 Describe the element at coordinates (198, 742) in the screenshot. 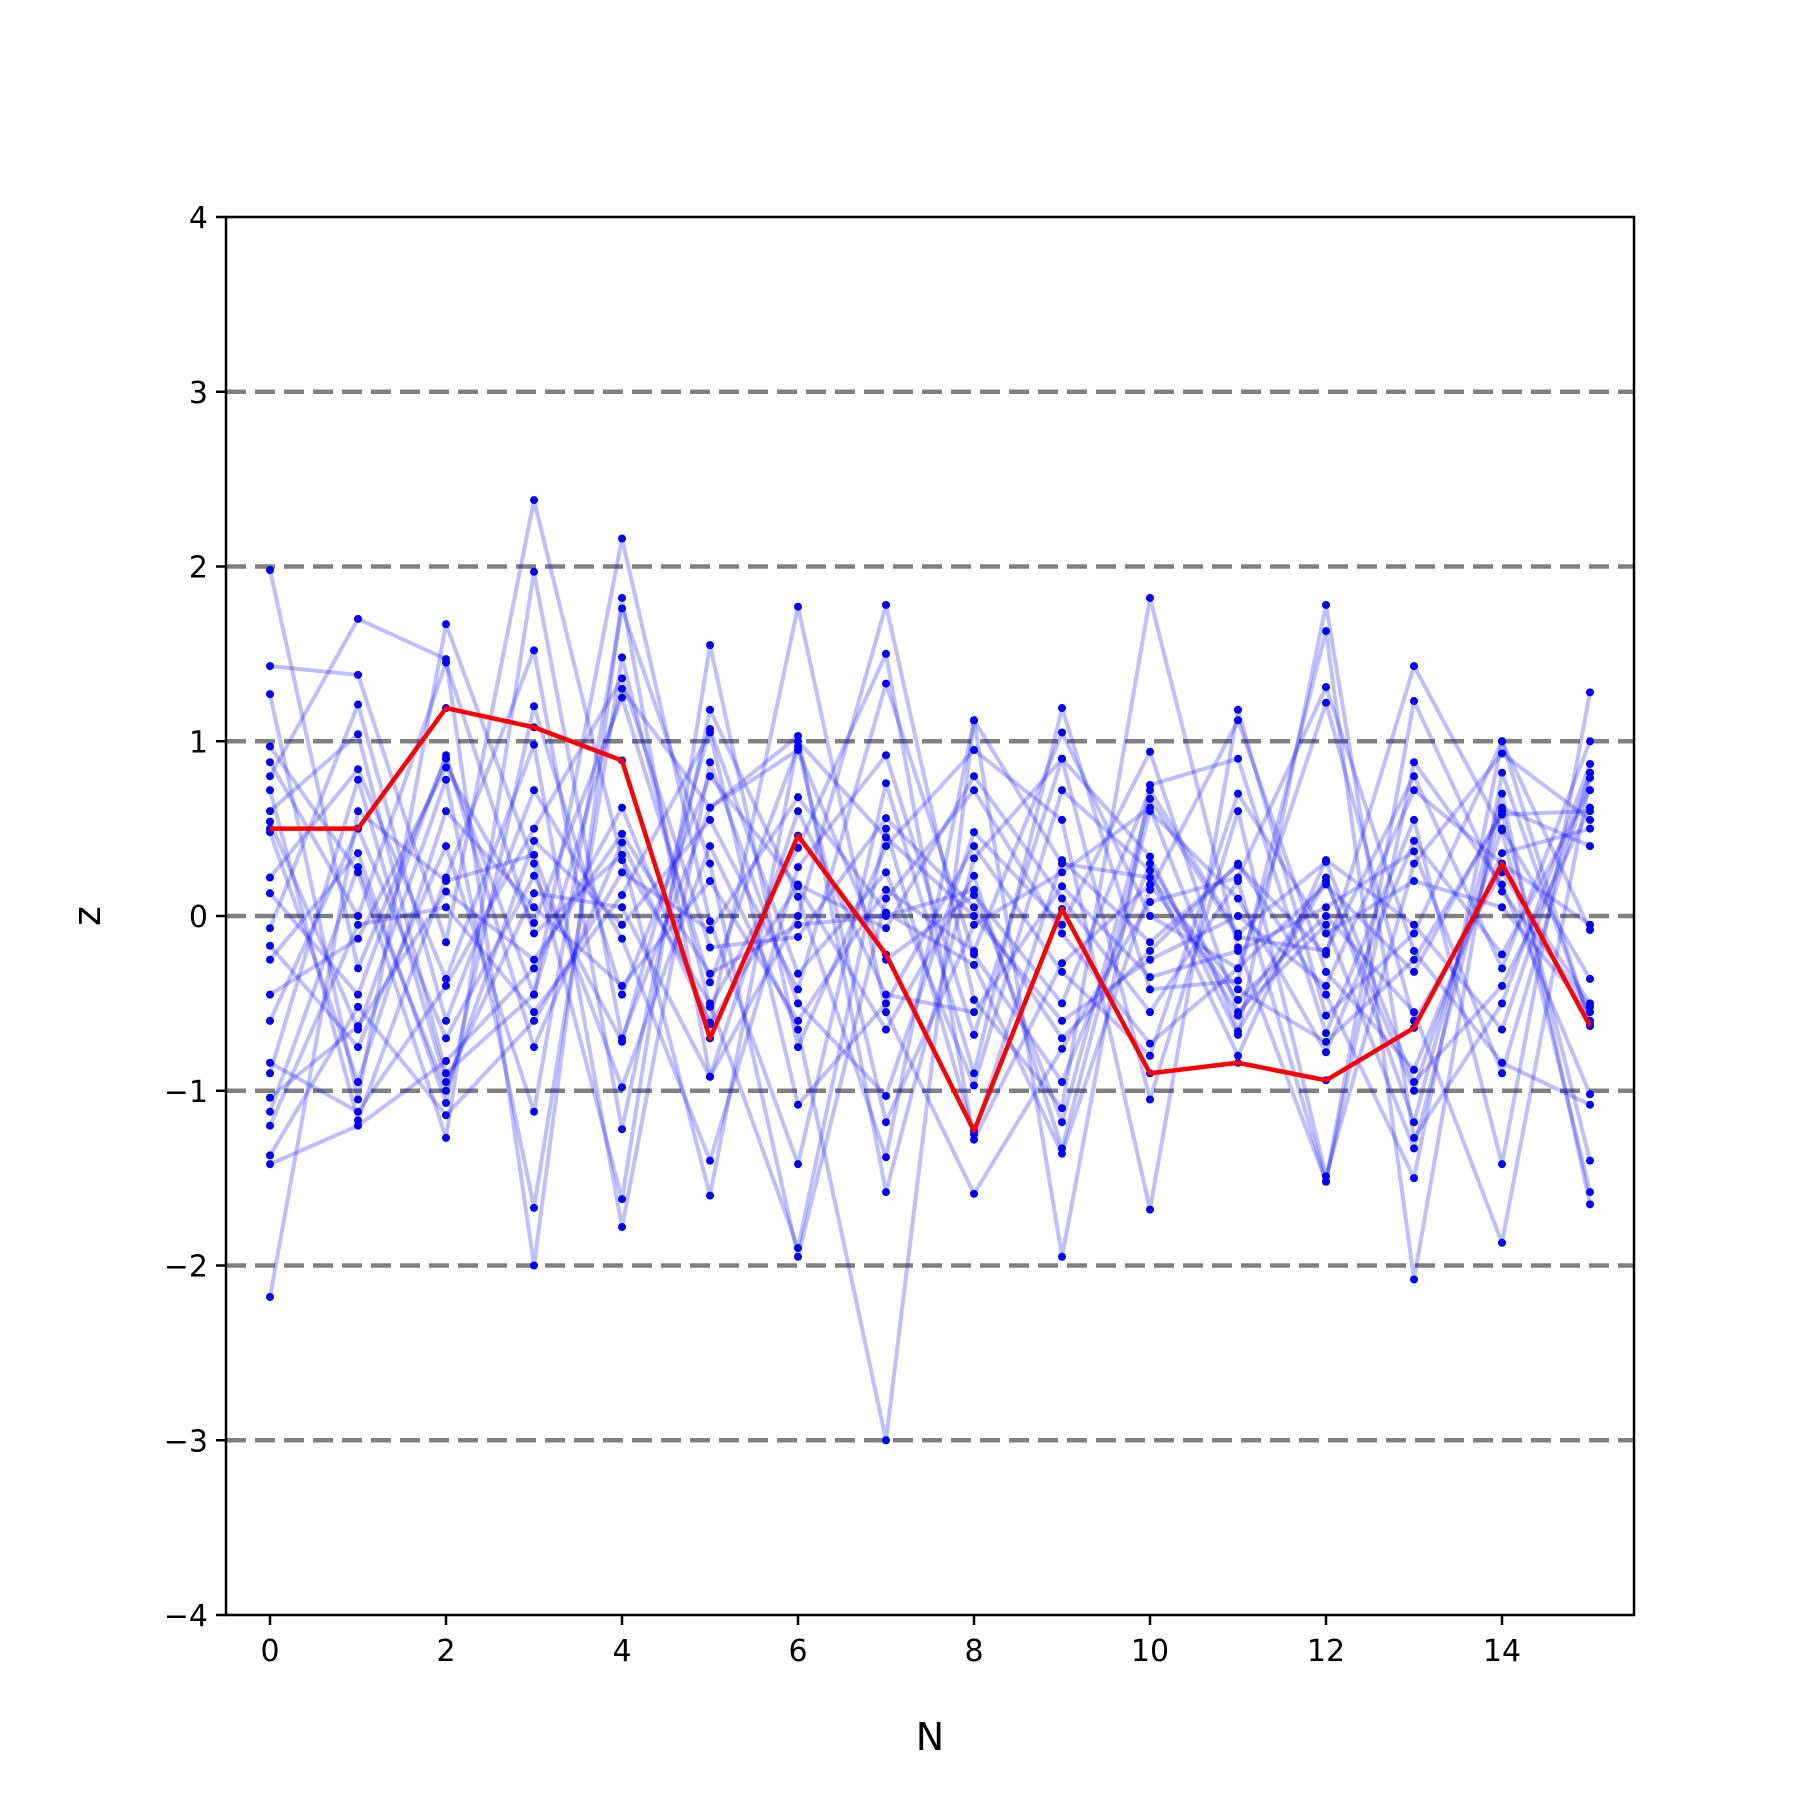

I see `y-tick-label: 1` at that location.